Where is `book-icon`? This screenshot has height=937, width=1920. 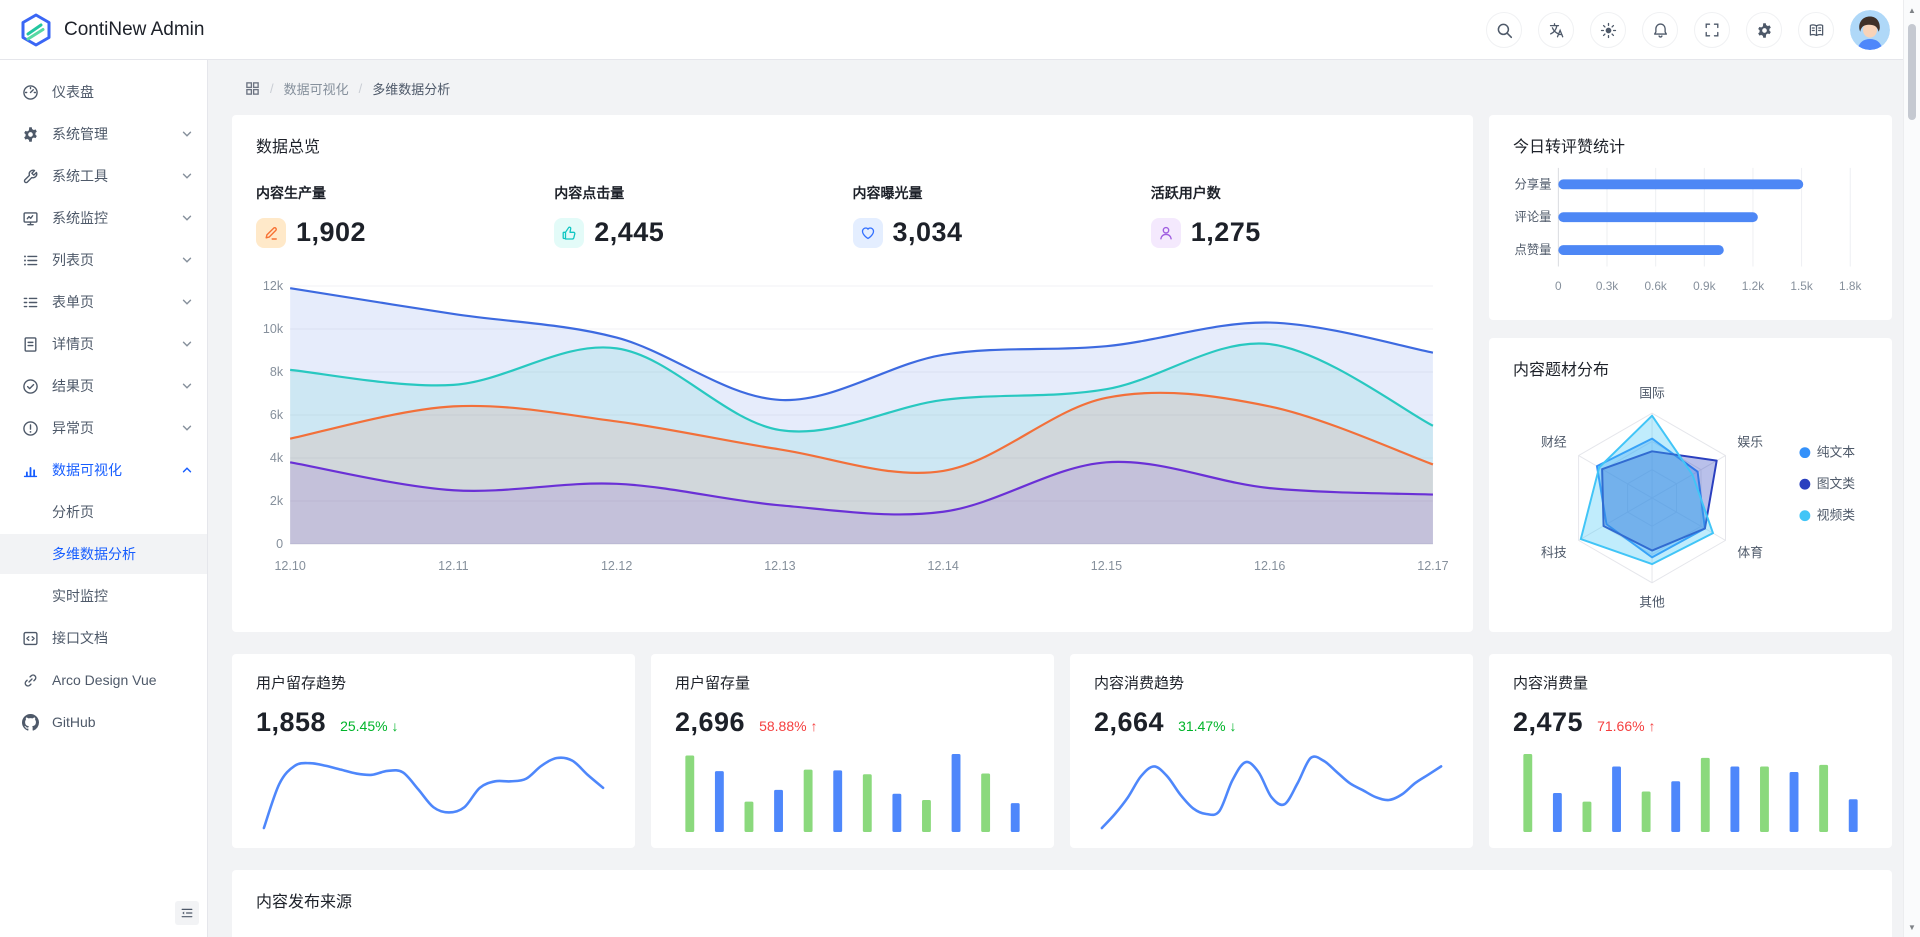 book-icon is located at coordinates (1816, 30).